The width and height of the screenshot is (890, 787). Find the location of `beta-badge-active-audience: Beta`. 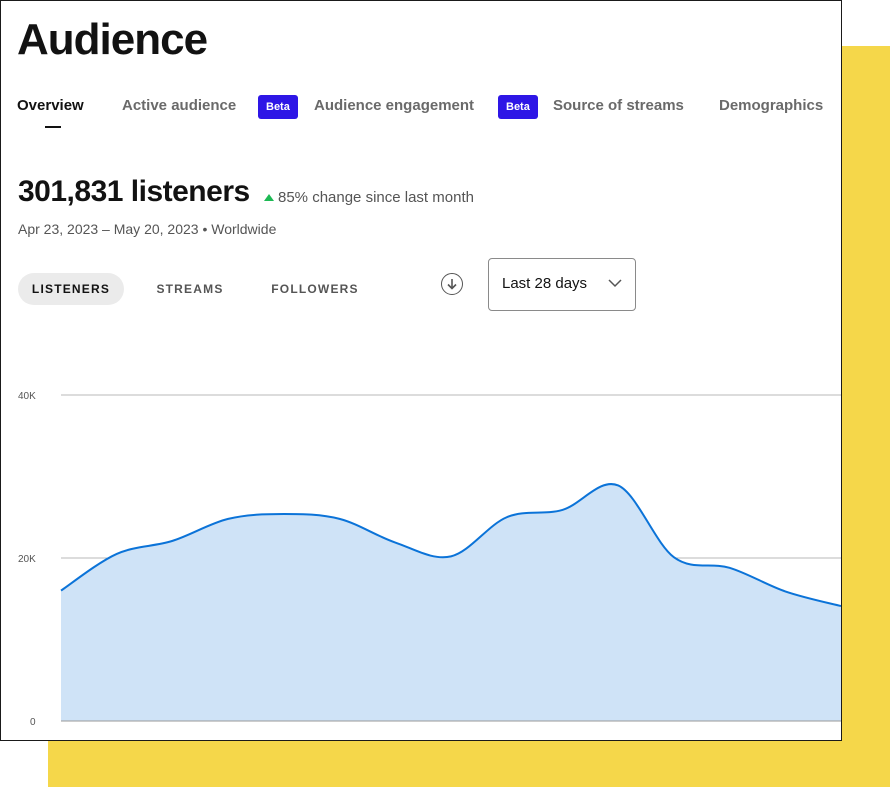

beta-badge-active-audience: Beta is located at coordinates (278, 107).